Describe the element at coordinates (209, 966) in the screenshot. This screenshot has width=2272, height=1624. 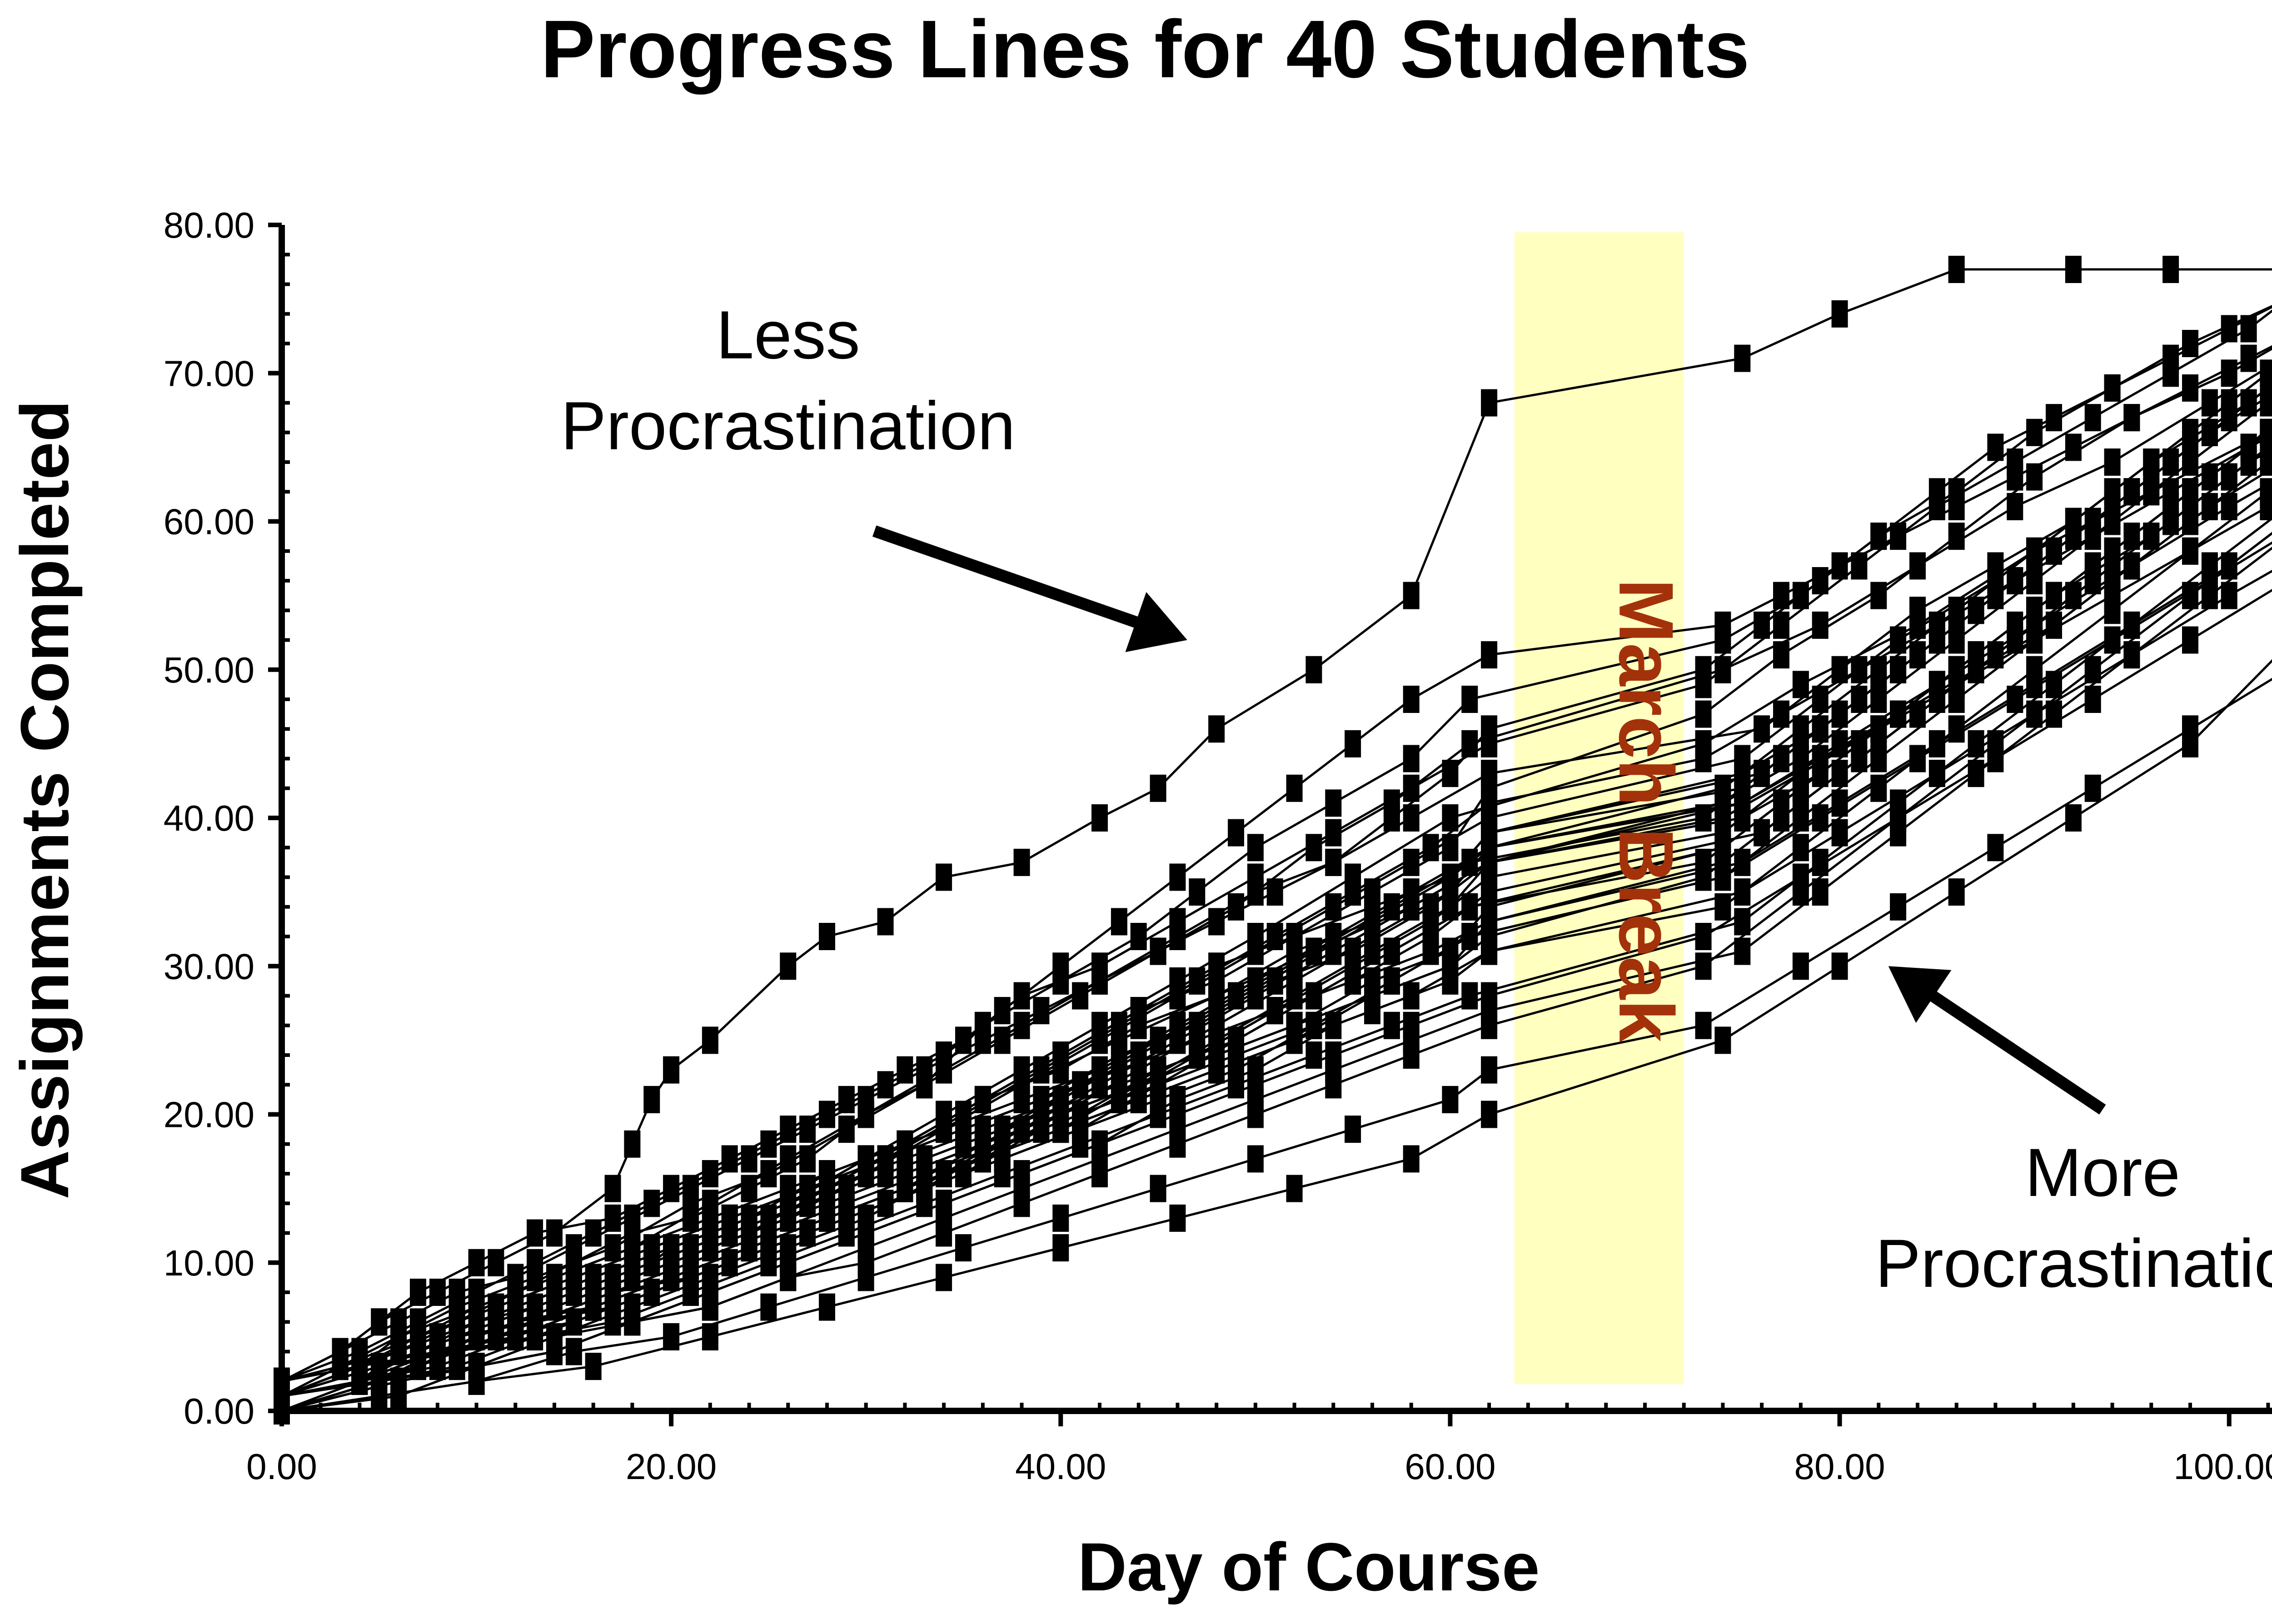
I see `y-tick-label: 30.00` at that location.